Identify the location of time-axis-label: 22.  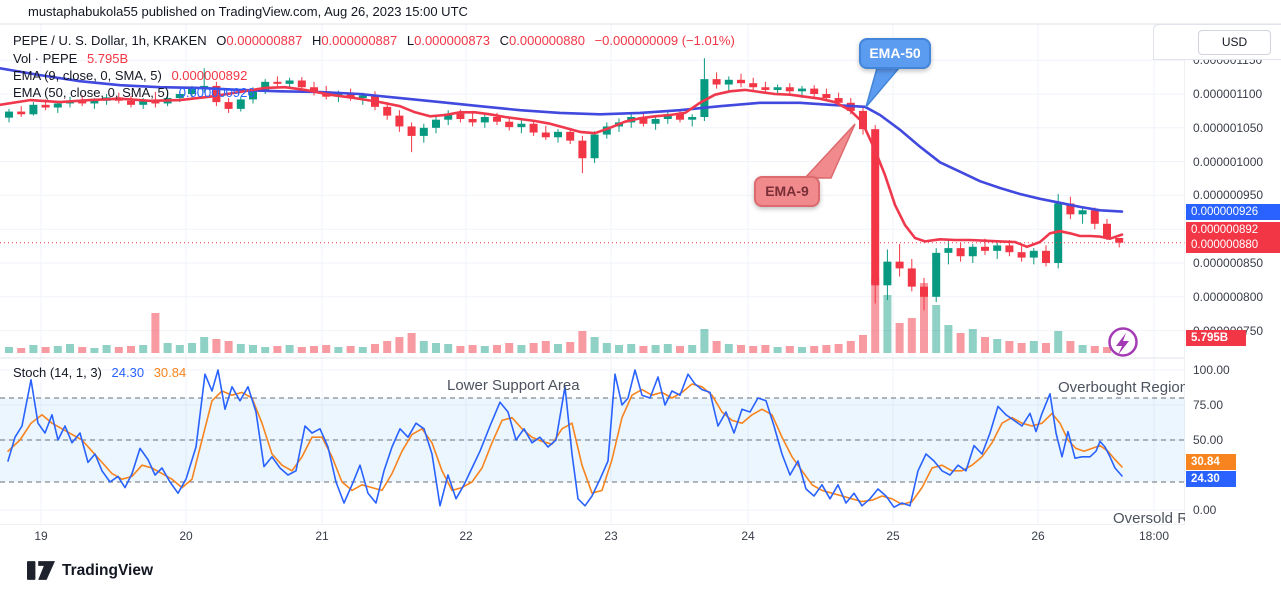
(466, 536).